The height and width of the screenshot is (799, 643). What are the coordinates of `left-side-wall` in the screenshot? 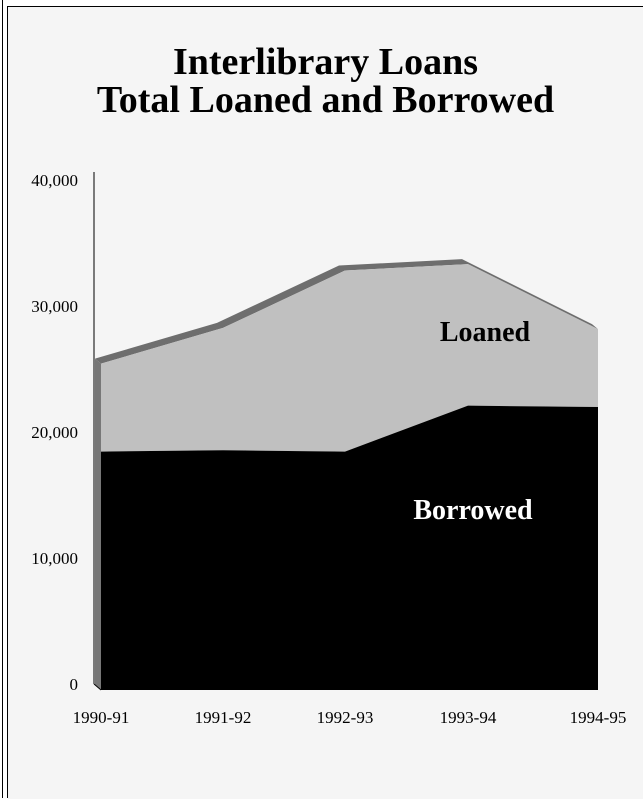 It's located at (98, 524).